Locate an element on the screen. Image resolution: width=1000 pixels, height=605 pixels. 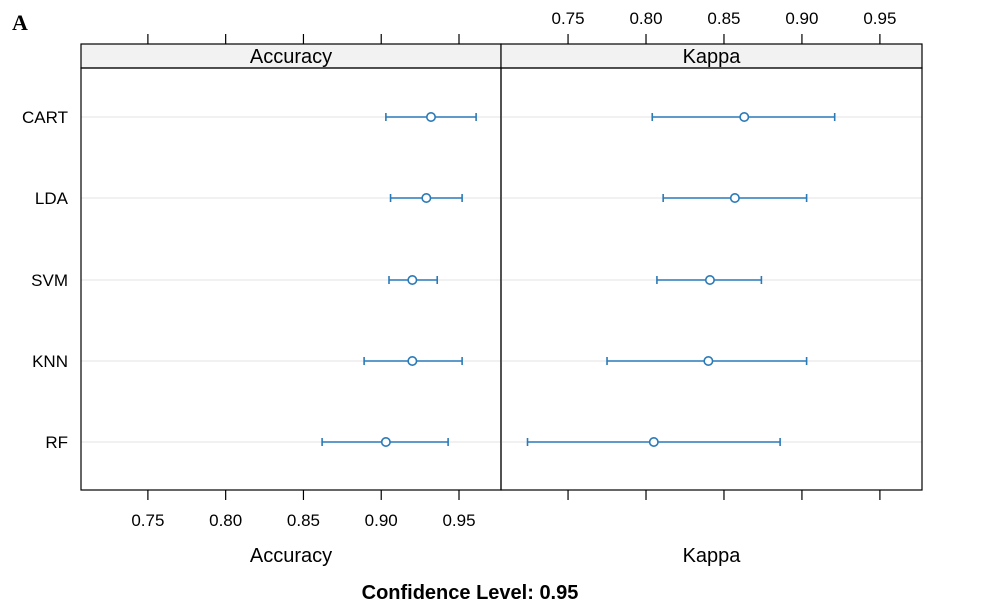
kappa-strip is located at coordinates (711, 56).